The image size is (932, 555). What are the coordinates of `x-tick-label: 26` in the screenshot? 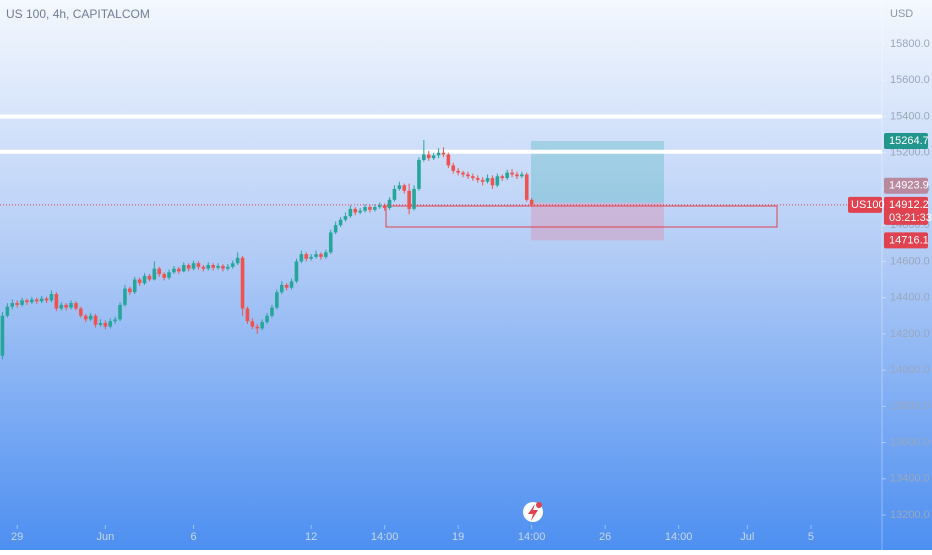 It's located at (605, 537).